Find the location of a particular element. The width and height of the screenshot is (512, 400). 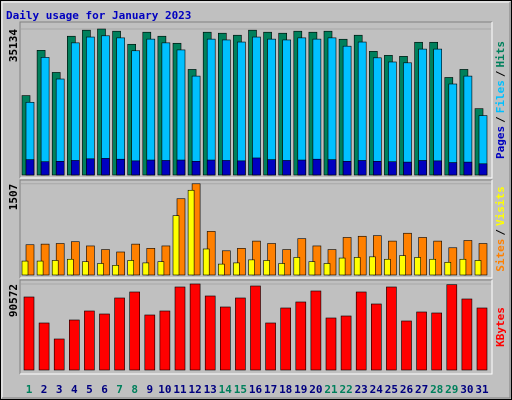

chart-title: Daily usage for January 2023 is located at coordinates (98, 15).